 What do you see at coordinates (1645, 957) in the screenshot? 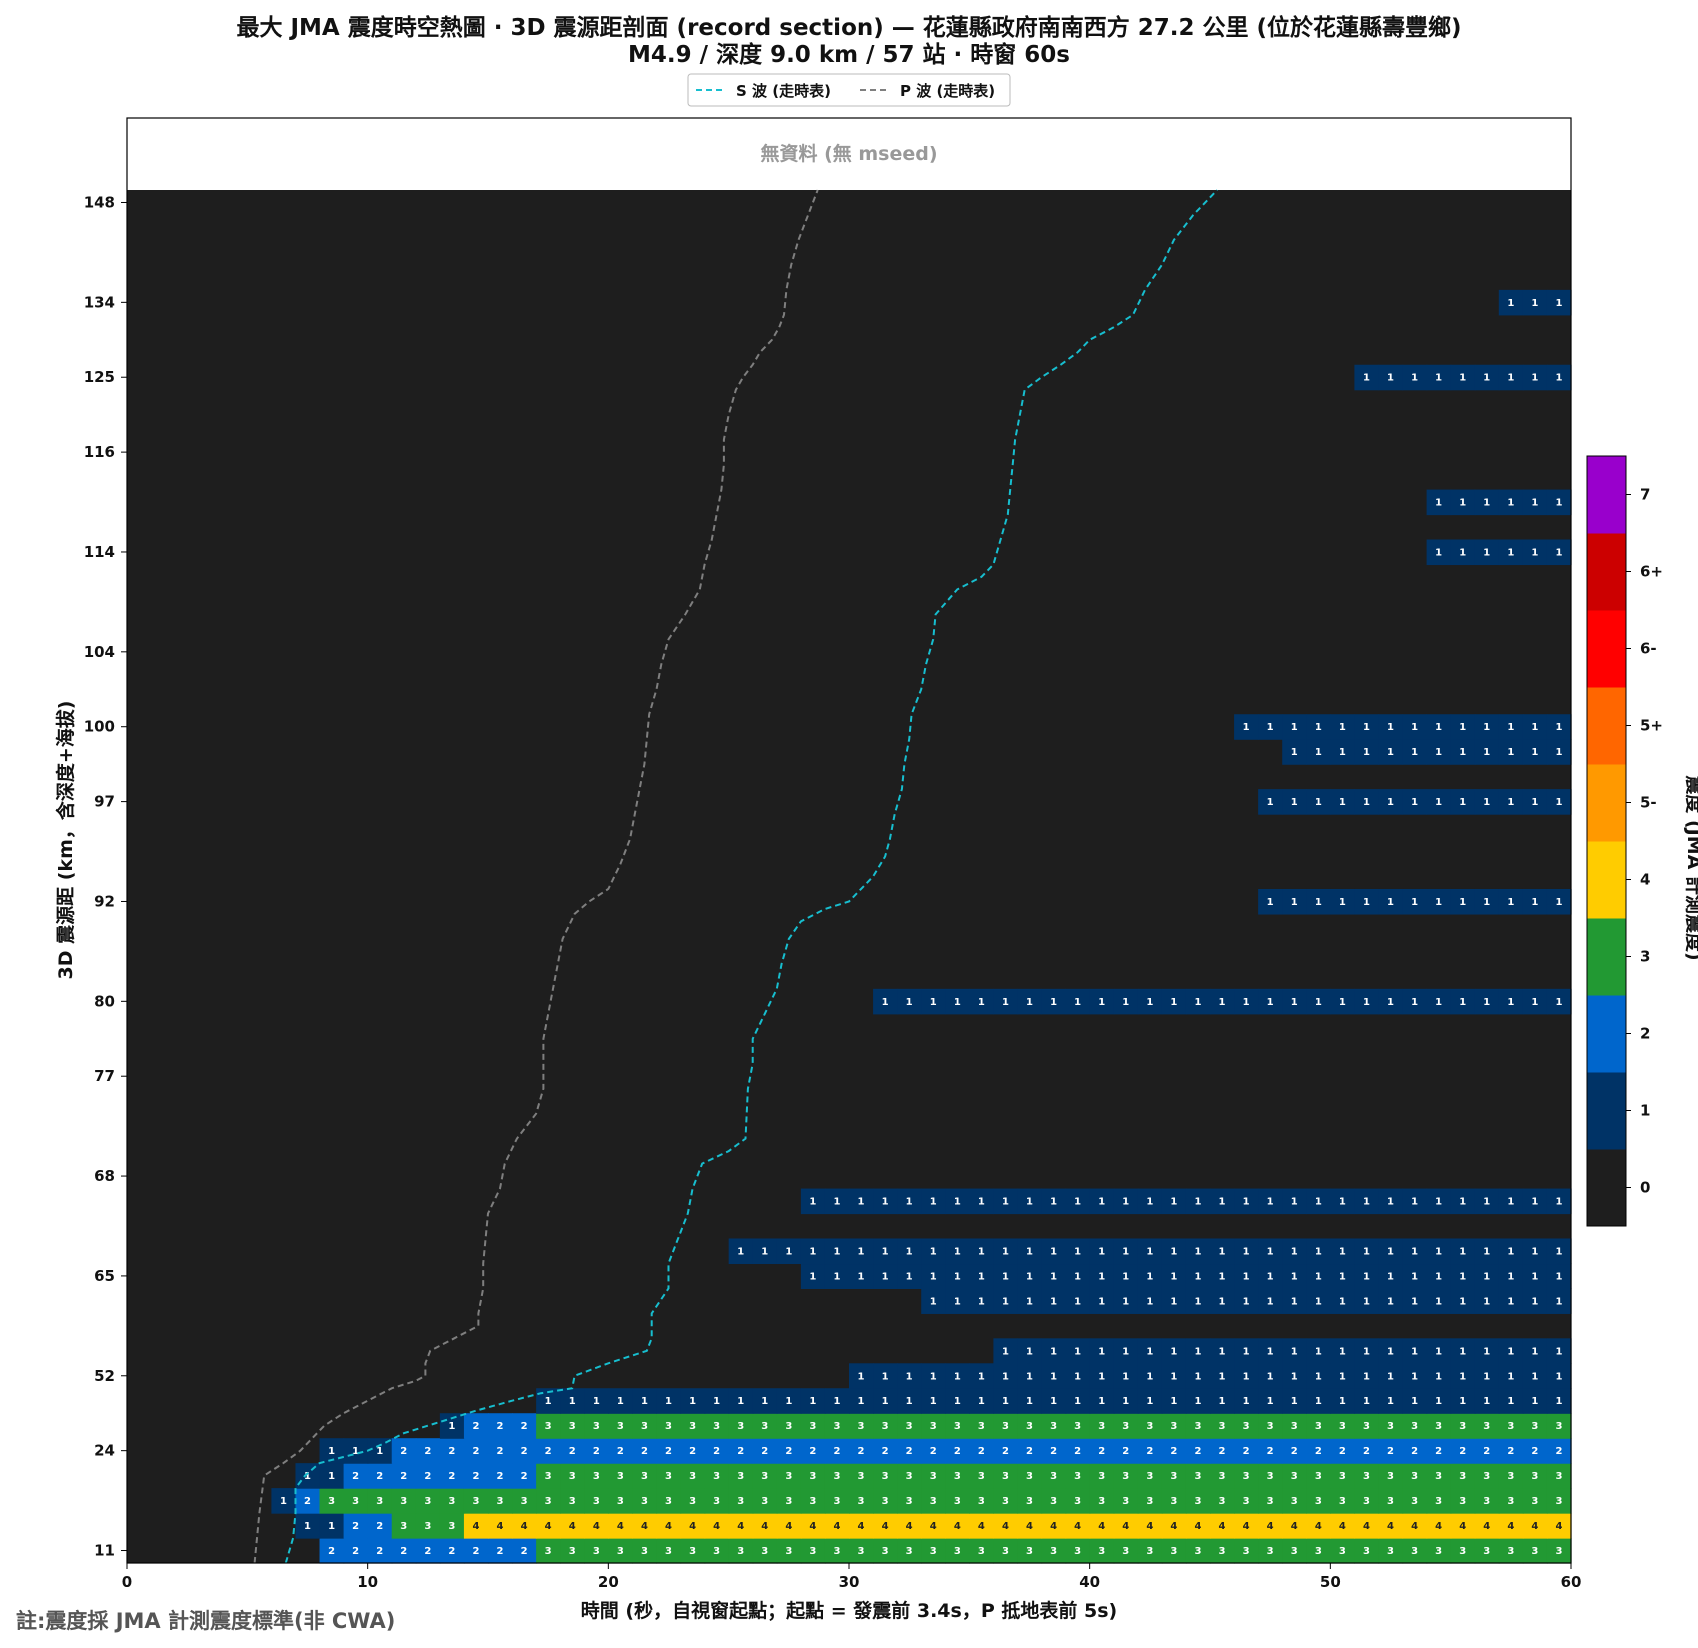
I see `colorbar-tick-label: 3` at bounding box center [1645, 957].